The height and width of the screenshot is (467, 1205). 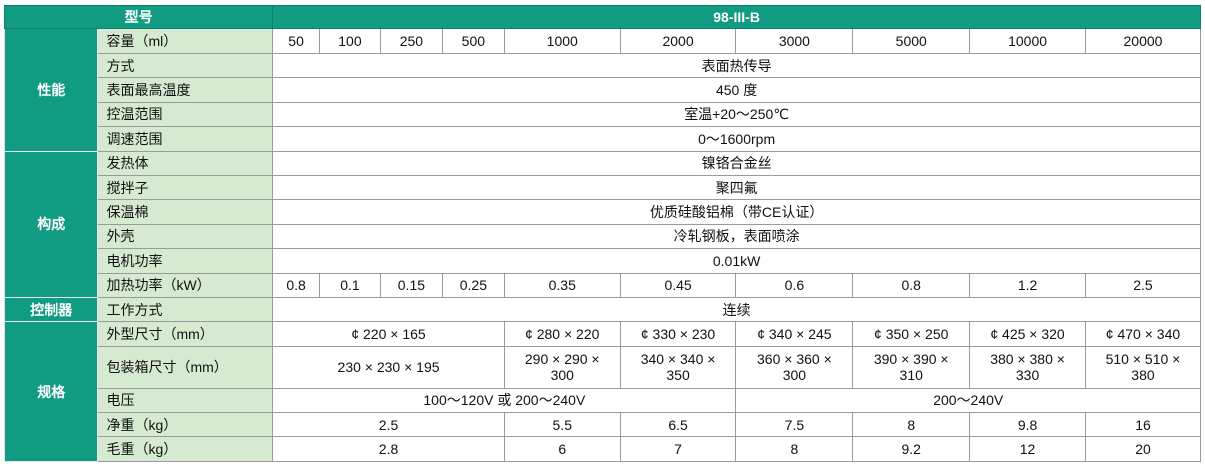 I want to click on row-work-mode: 控制器 工作方式 连续, so click(x=602, y=310).